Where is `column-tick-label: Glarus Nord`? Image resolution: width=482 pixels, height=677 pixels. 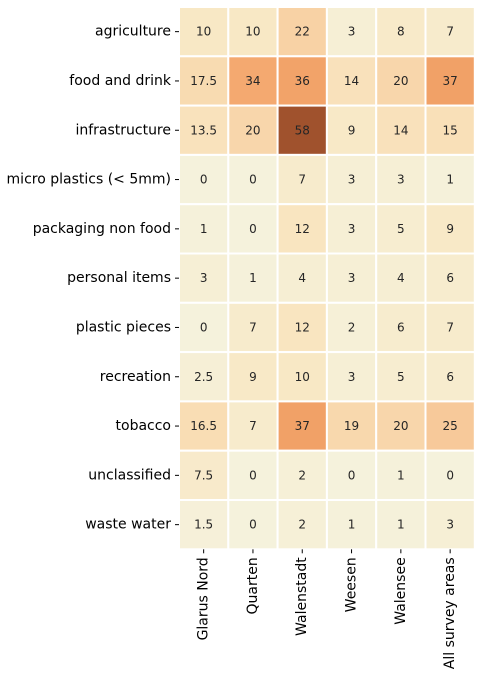 column-tick-label: Glarus Nord is located at coordinates (204, 598).